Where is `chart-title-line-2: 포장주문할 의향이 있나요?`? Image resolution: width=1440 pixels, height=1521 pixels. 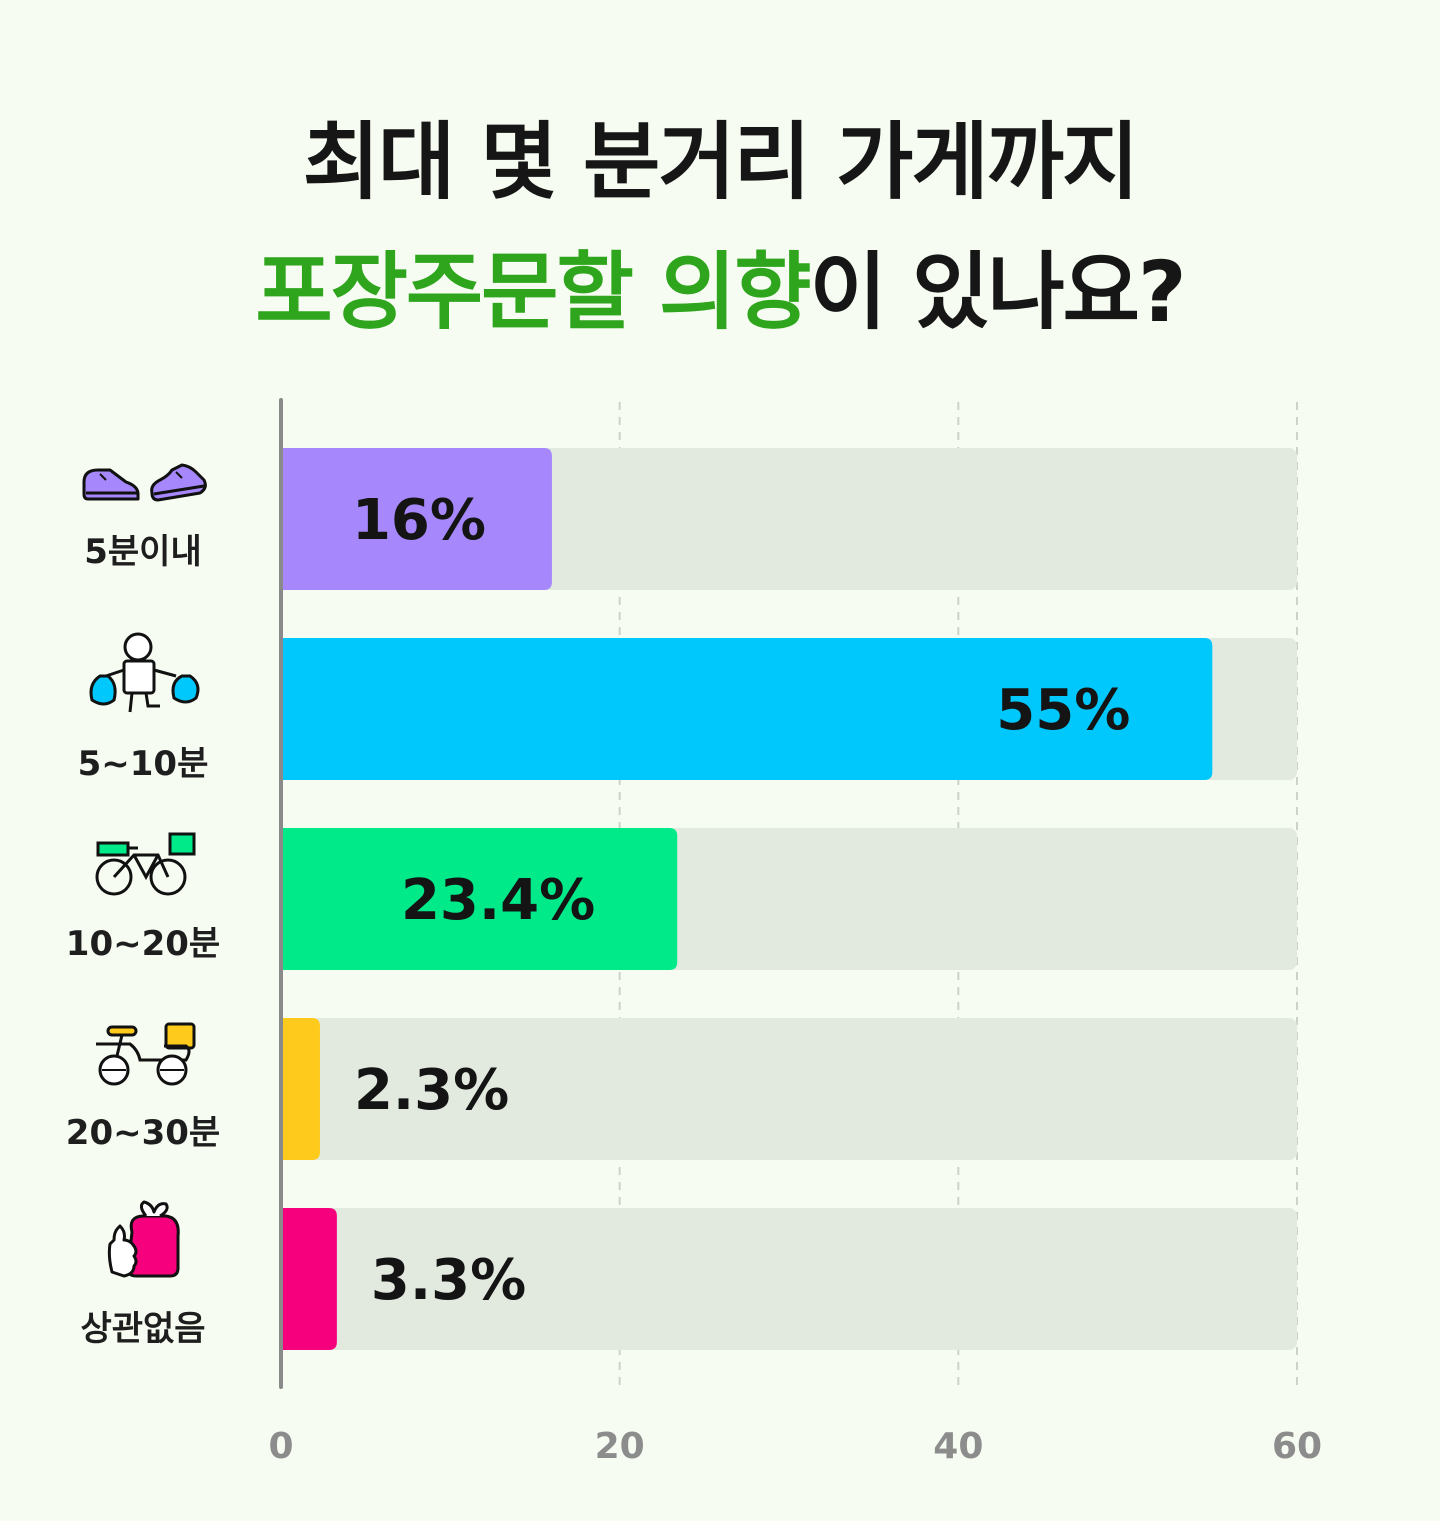 chart-title-line-2: 포장주문할 의향이 있나요? is located at coordinates (720, 292).